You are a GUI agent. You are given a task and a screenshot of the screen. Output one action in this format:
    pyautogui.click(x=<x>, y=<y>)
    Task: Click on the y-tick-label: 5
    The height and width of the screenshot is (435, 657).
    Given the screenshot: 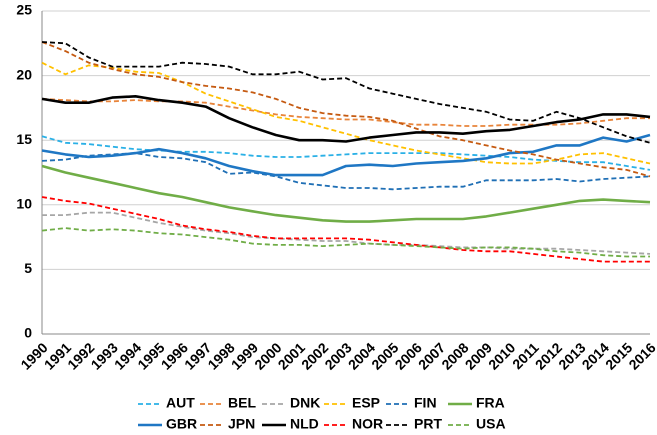 What is the action you would take?
    pyautogui.click(x=28, y=268)
    